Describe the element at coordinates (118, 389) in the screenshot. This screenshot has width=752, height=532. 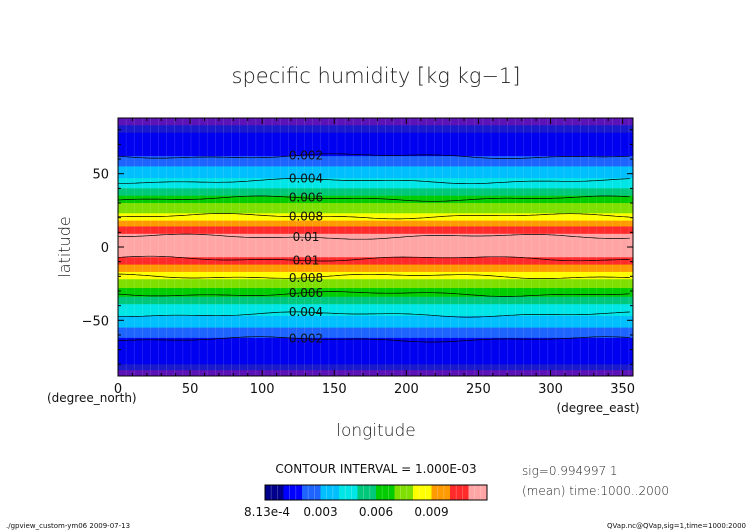
I see `x-tick-label: 0` at that location.